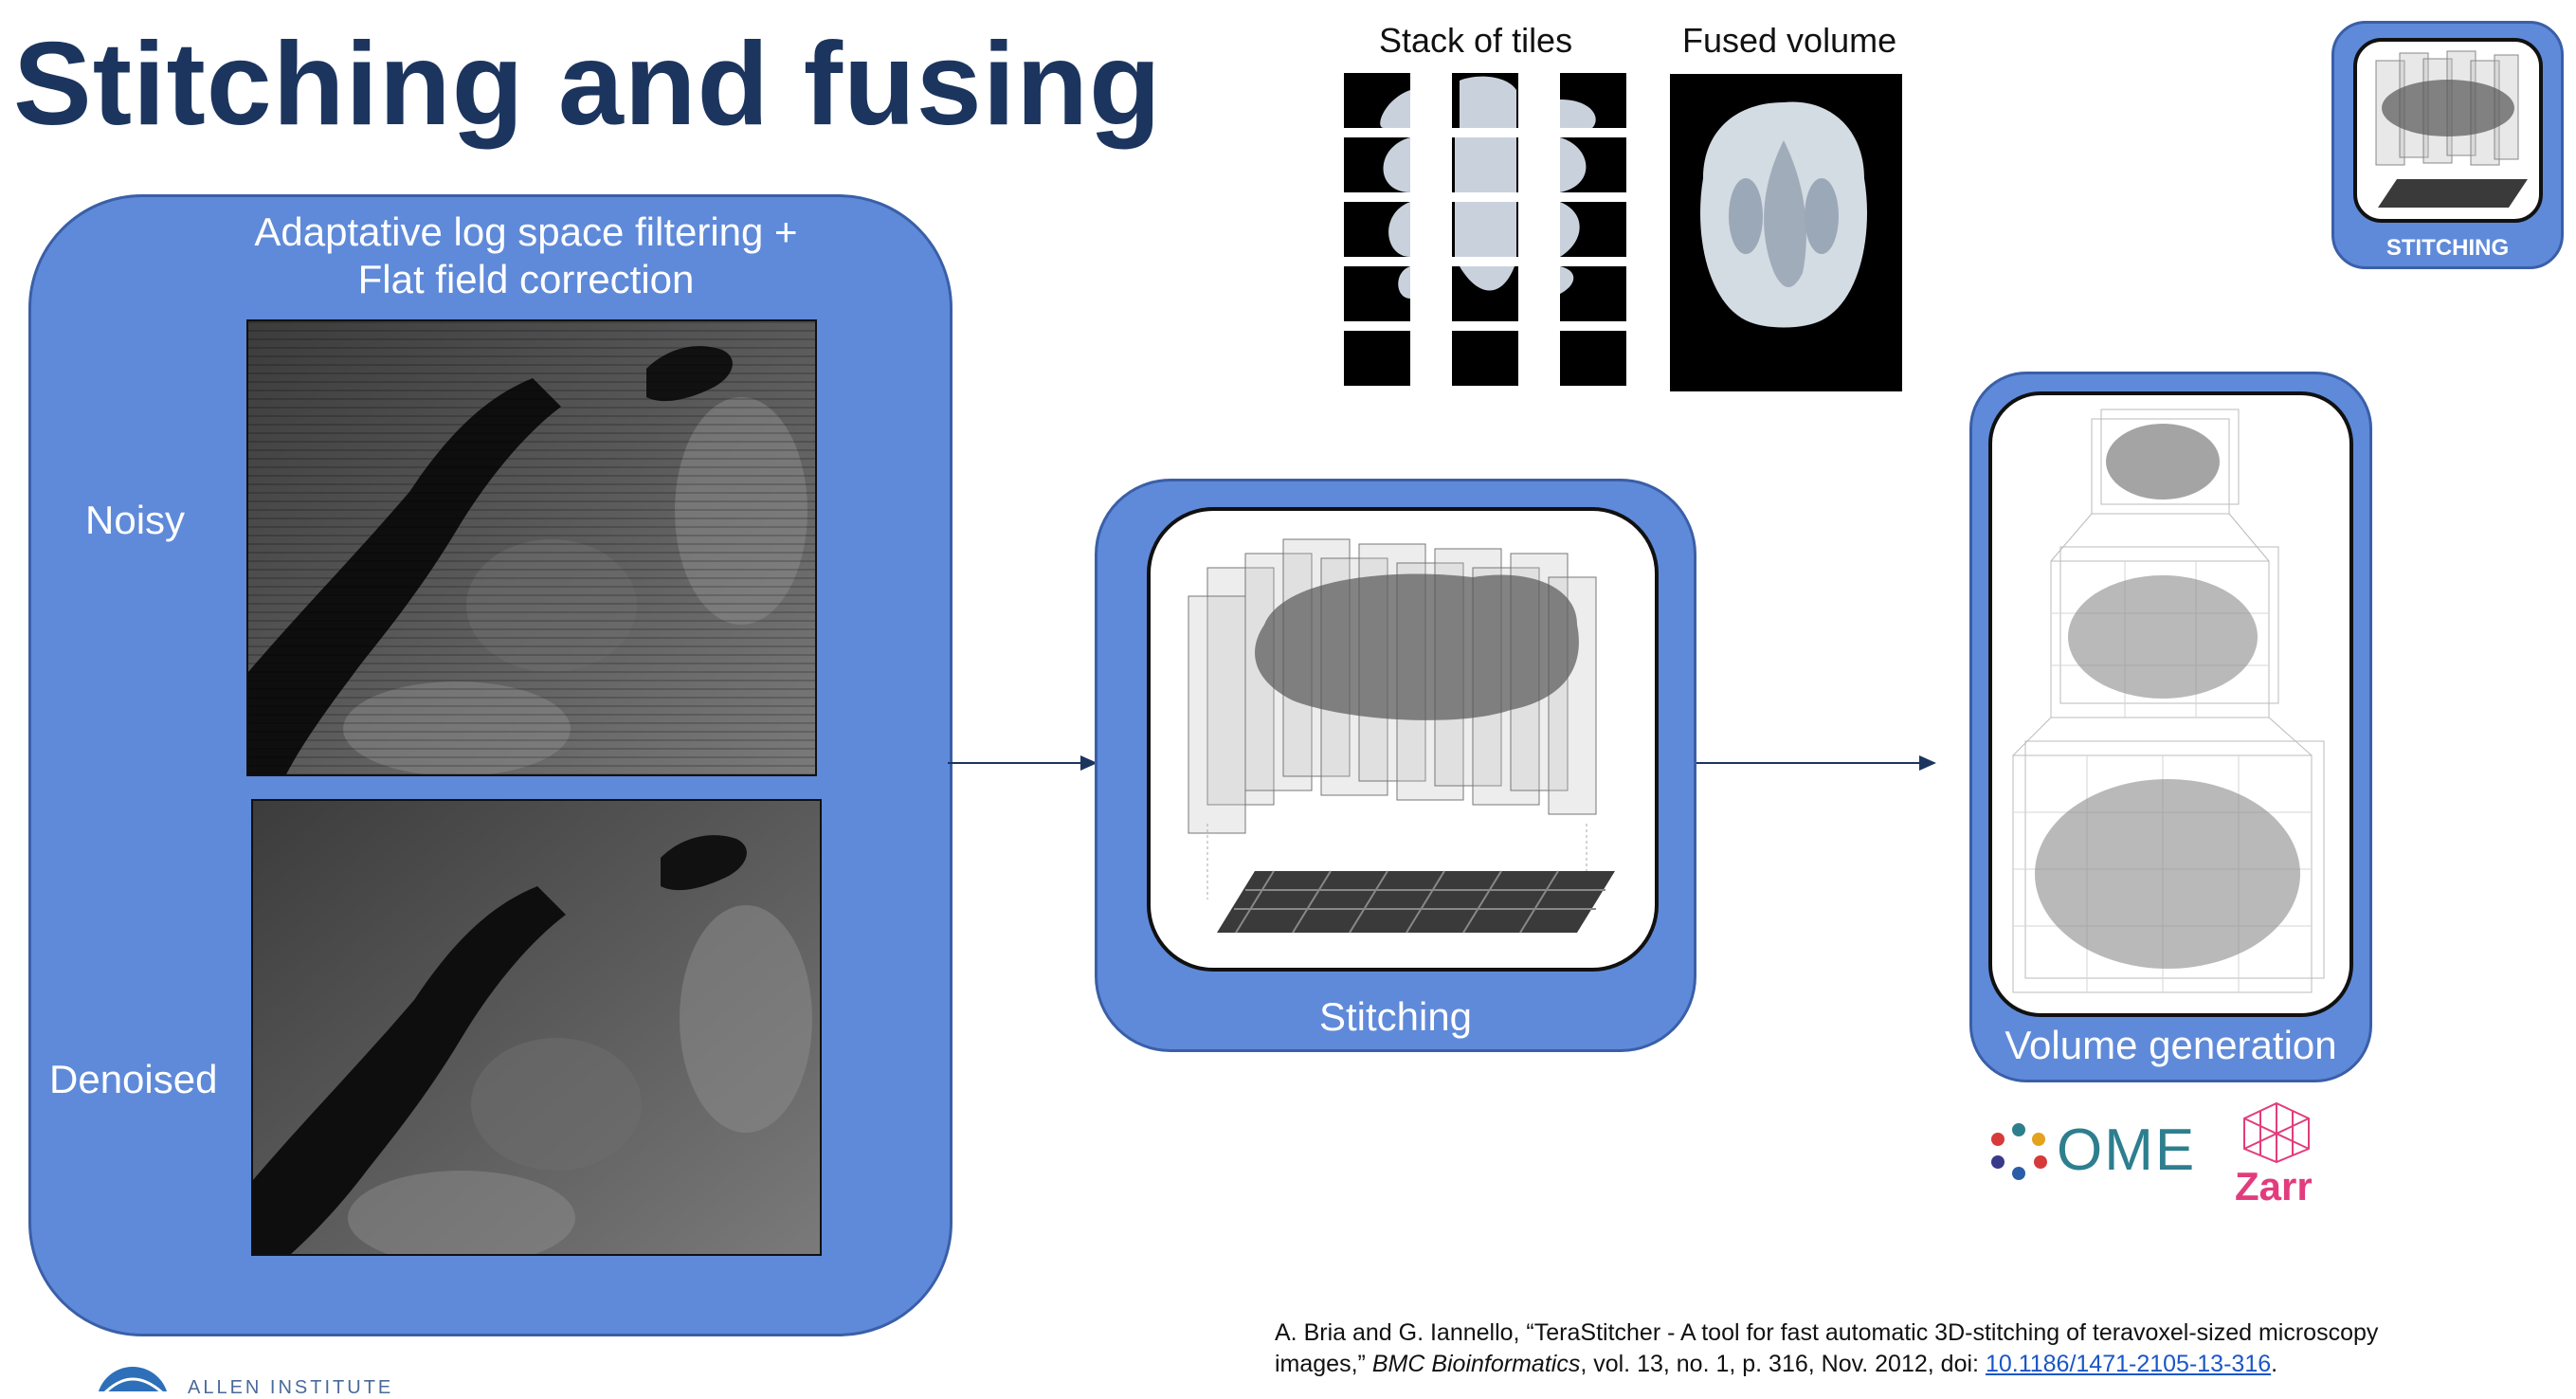  Describe the element at coordinates (2019, 1151) in the screenshot. I see `ome-dots-icon` at that location.